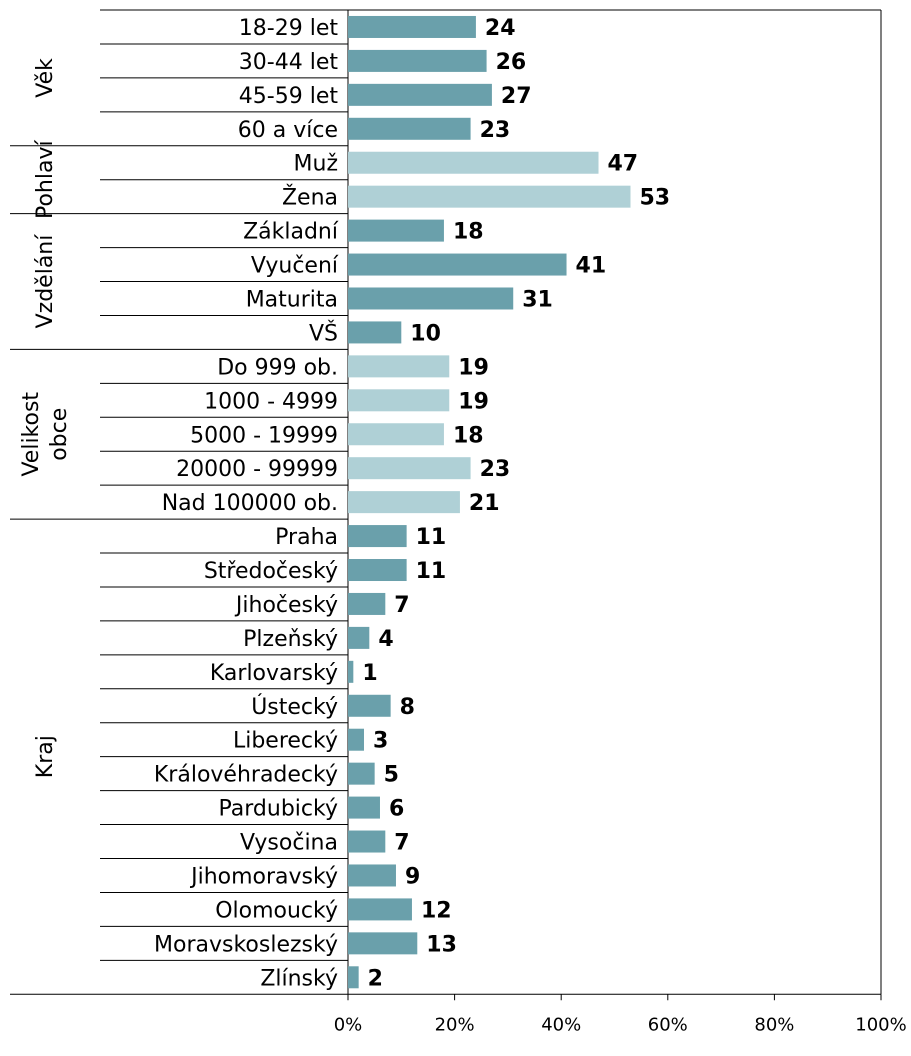 Image resolution: width=911 pixels, height=1056 pixels. I want to click on x-axis-ticks: 0% 20% 40% 60% 80% 100%, so click(620, 1014).